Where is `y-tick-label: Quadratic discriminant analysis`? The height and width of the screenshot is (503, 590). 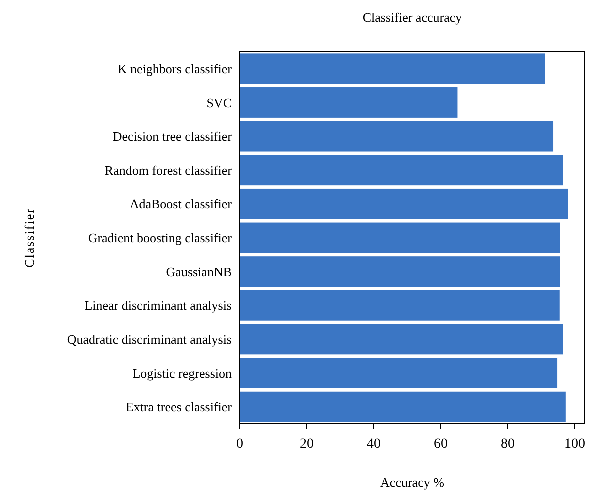 y-tick-label: Quadratic discriminant analysis is located at coordinates (149, 340).